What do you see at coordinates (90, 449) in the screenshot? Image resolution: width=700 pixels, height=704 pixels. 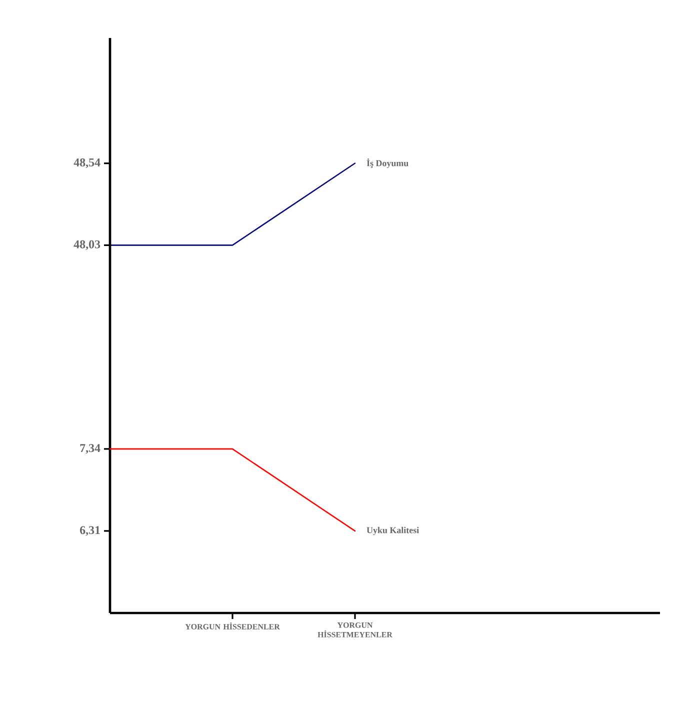 I see `y2-tick-label: 7,34` at bounding box center [90, 449].